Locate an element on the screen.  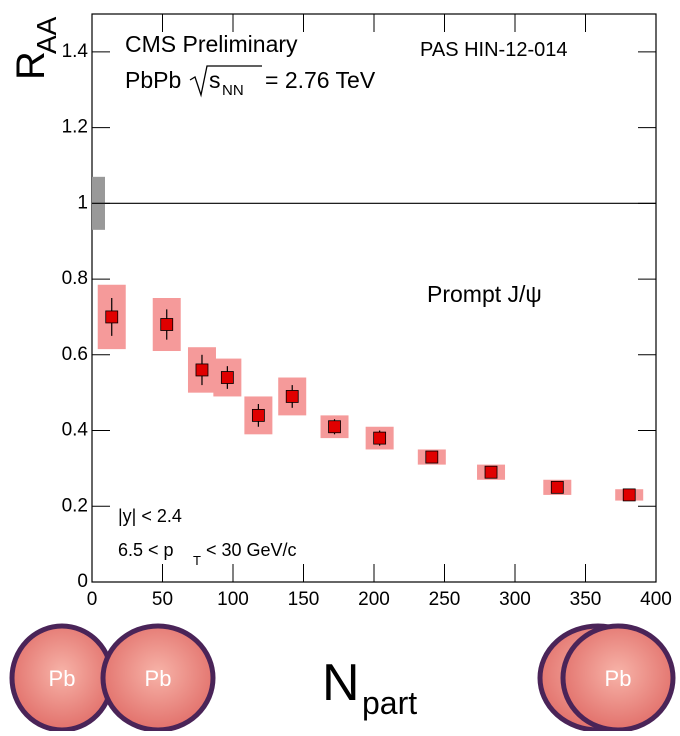
x-tick-label: 250 is located at coordinates (445, 599).